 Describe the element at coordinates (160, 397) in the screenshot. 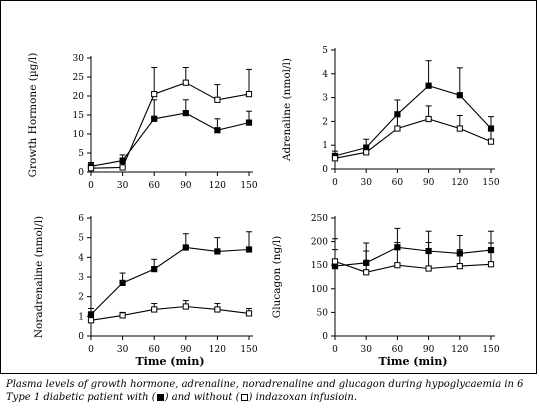

I see `filled-square-icon` at that location.